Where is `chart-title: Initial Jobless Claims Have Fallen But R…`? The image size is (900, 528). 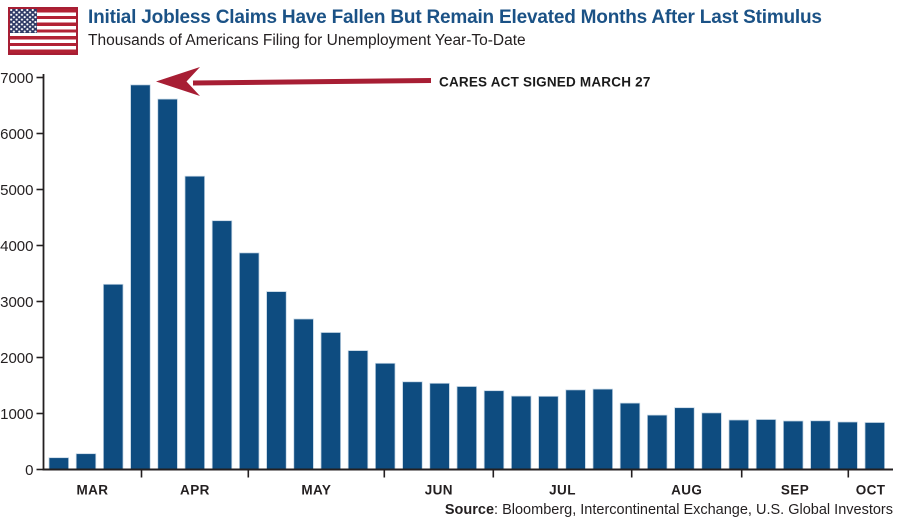
chart-title: Initial Jobless Claims Have Fallen But R… is located at coordinates (455, 17).